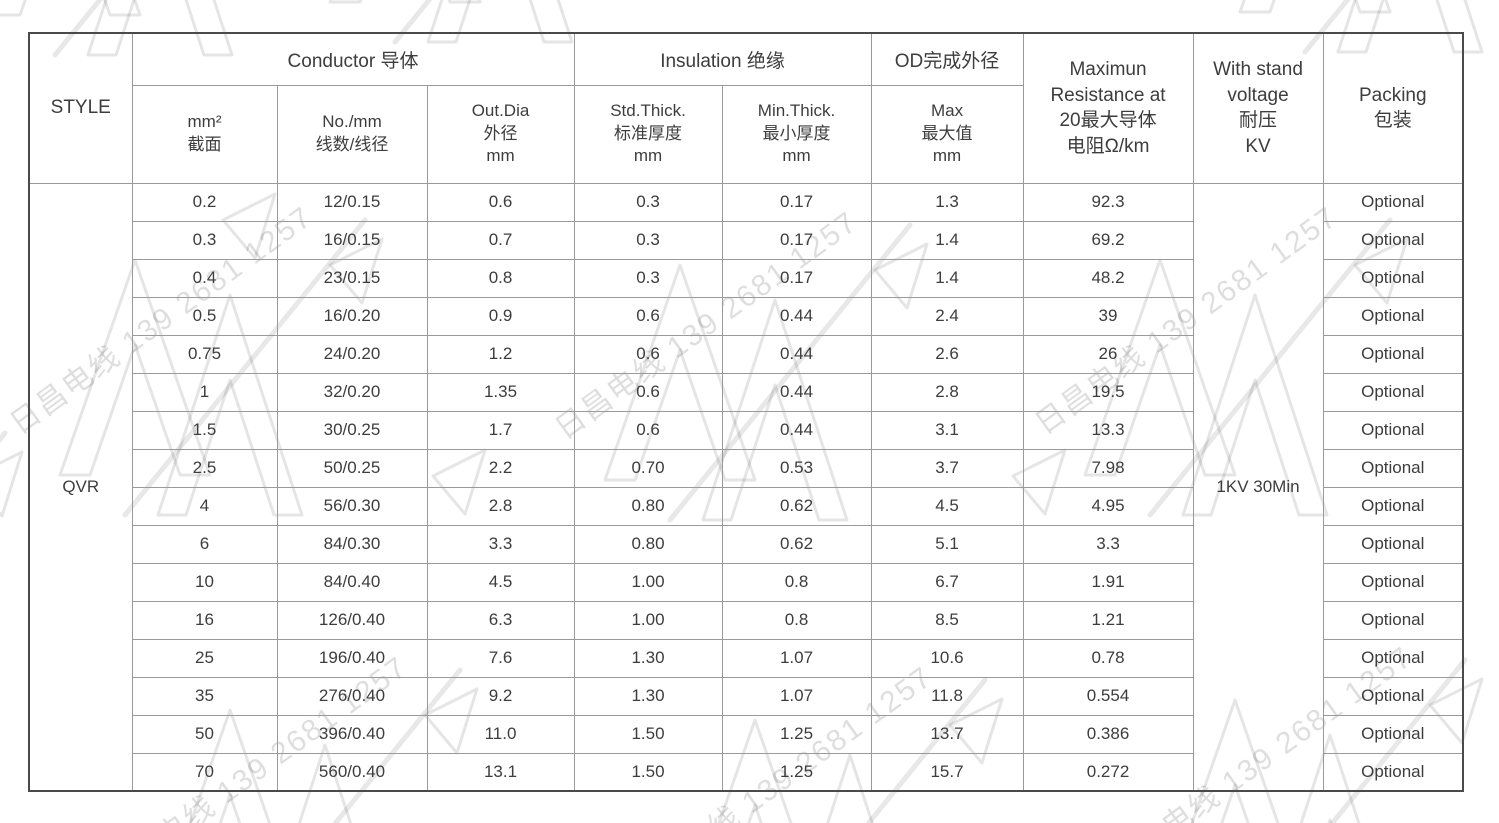  What do you see at coordinates (648, 772) in the screenshot?
I see `data-cell: 1.50` at bounding box center [648, 772].